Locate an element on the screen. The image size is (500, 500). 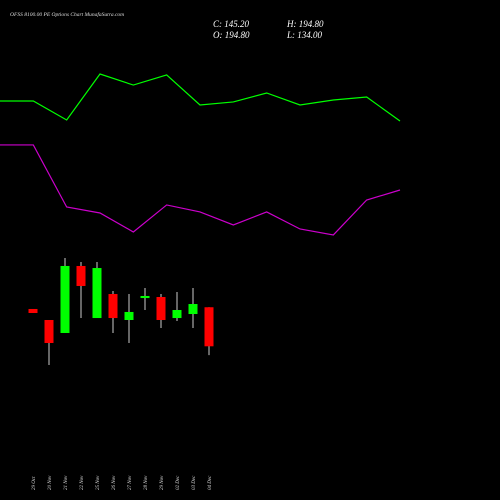
x-tick-label: 20 Nov is located at coordinates (50, 482).